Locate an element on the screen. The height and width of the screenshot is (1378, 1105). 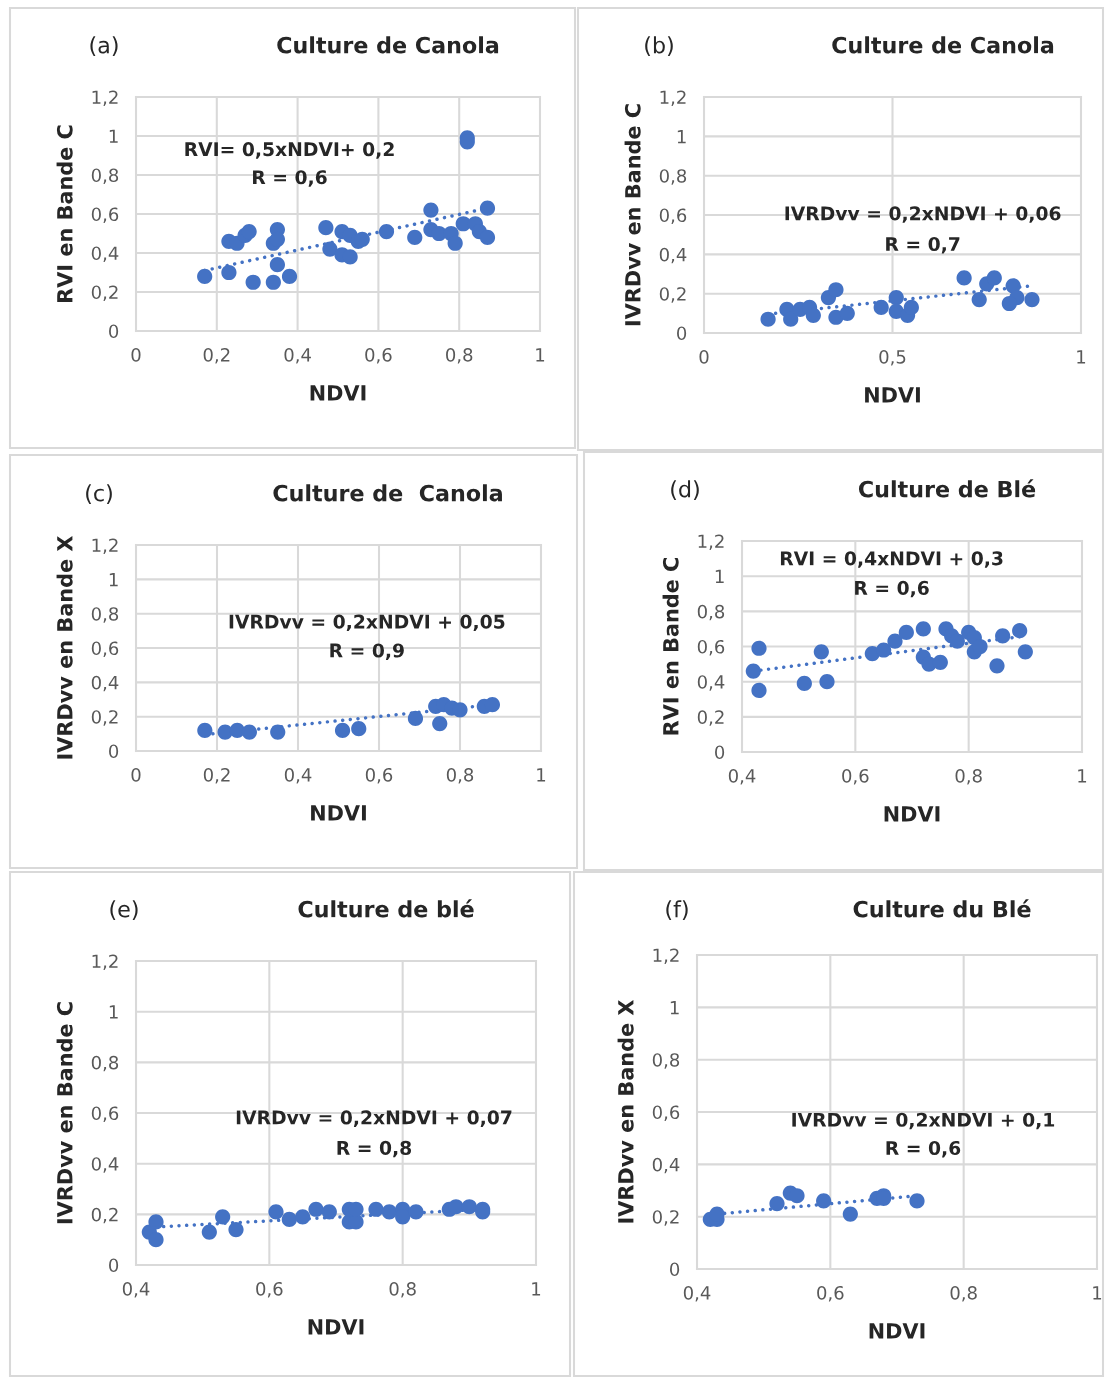
x-tick-label: 0 is located at coordinates (136, 354).